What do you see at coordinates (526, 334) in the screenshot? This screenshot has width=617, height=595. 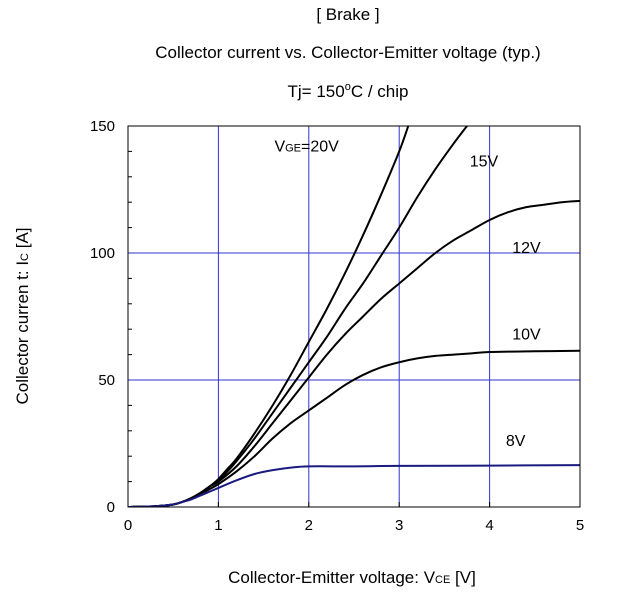 I see `series-label-3: 10V` at bounding box center [526, 334].